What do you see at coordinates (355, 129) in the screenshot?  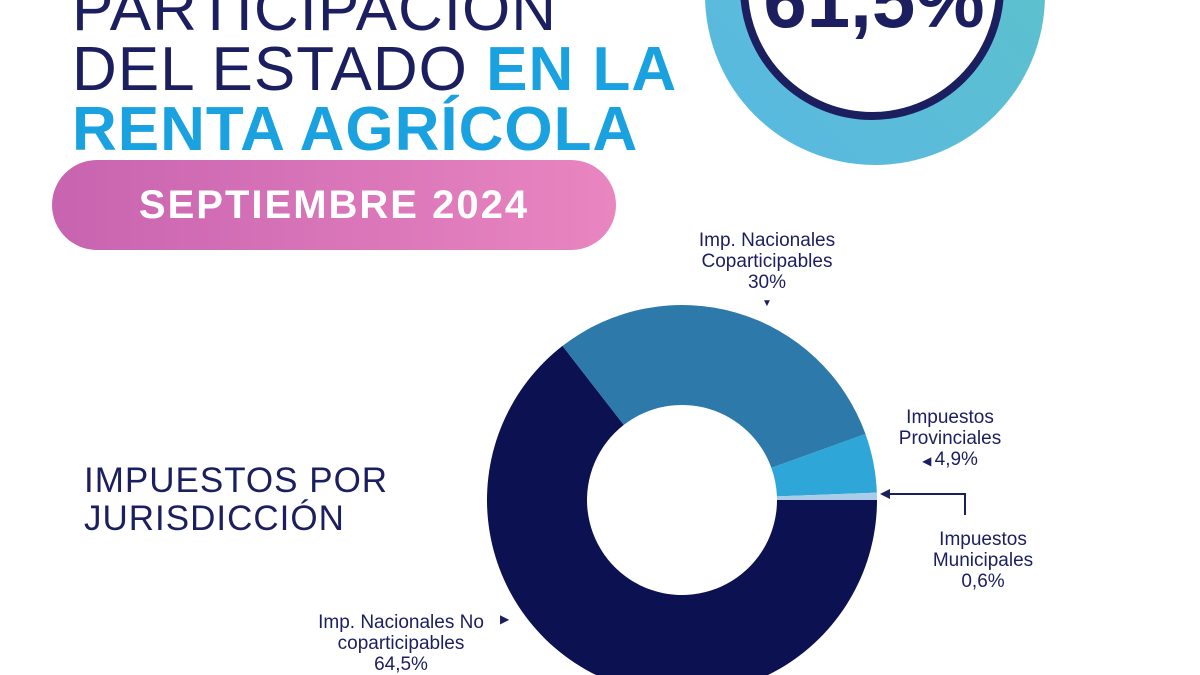 I see `title-bold: RENTA AGRÍCOLA` at bounding box center [355, 129].